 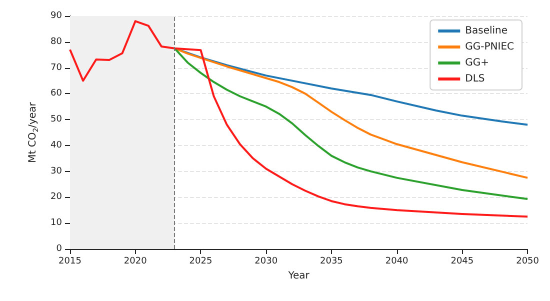 I want to click on y-tick-label: 60, so click(x=56, y=93).